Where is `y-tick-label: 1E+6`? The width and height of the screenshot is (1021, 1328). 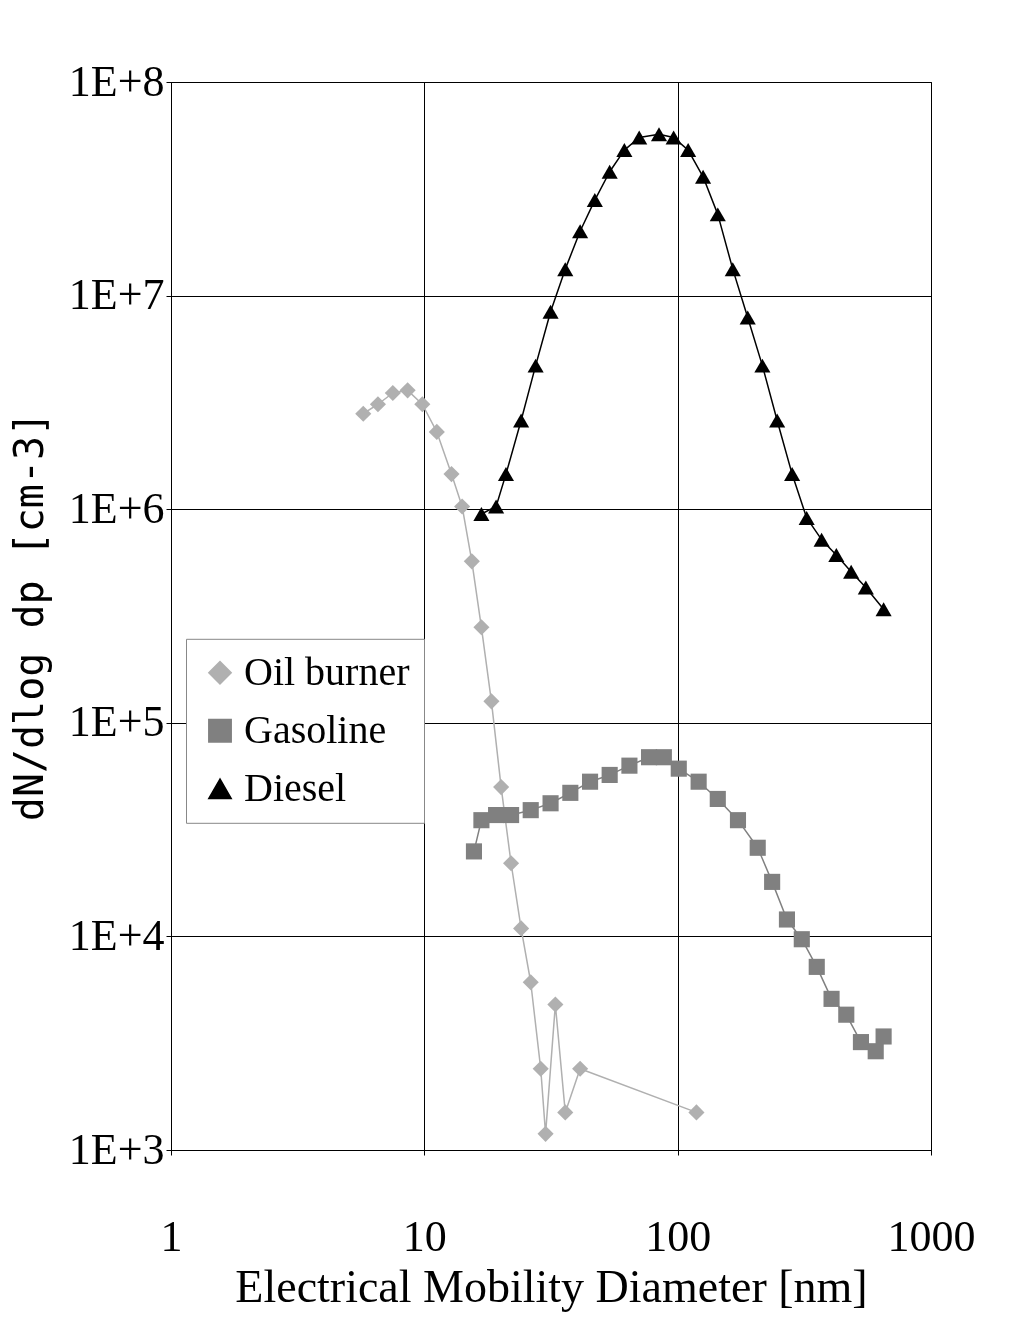 y-tick-label: 1E+6 is located at coordinates (116, 508).